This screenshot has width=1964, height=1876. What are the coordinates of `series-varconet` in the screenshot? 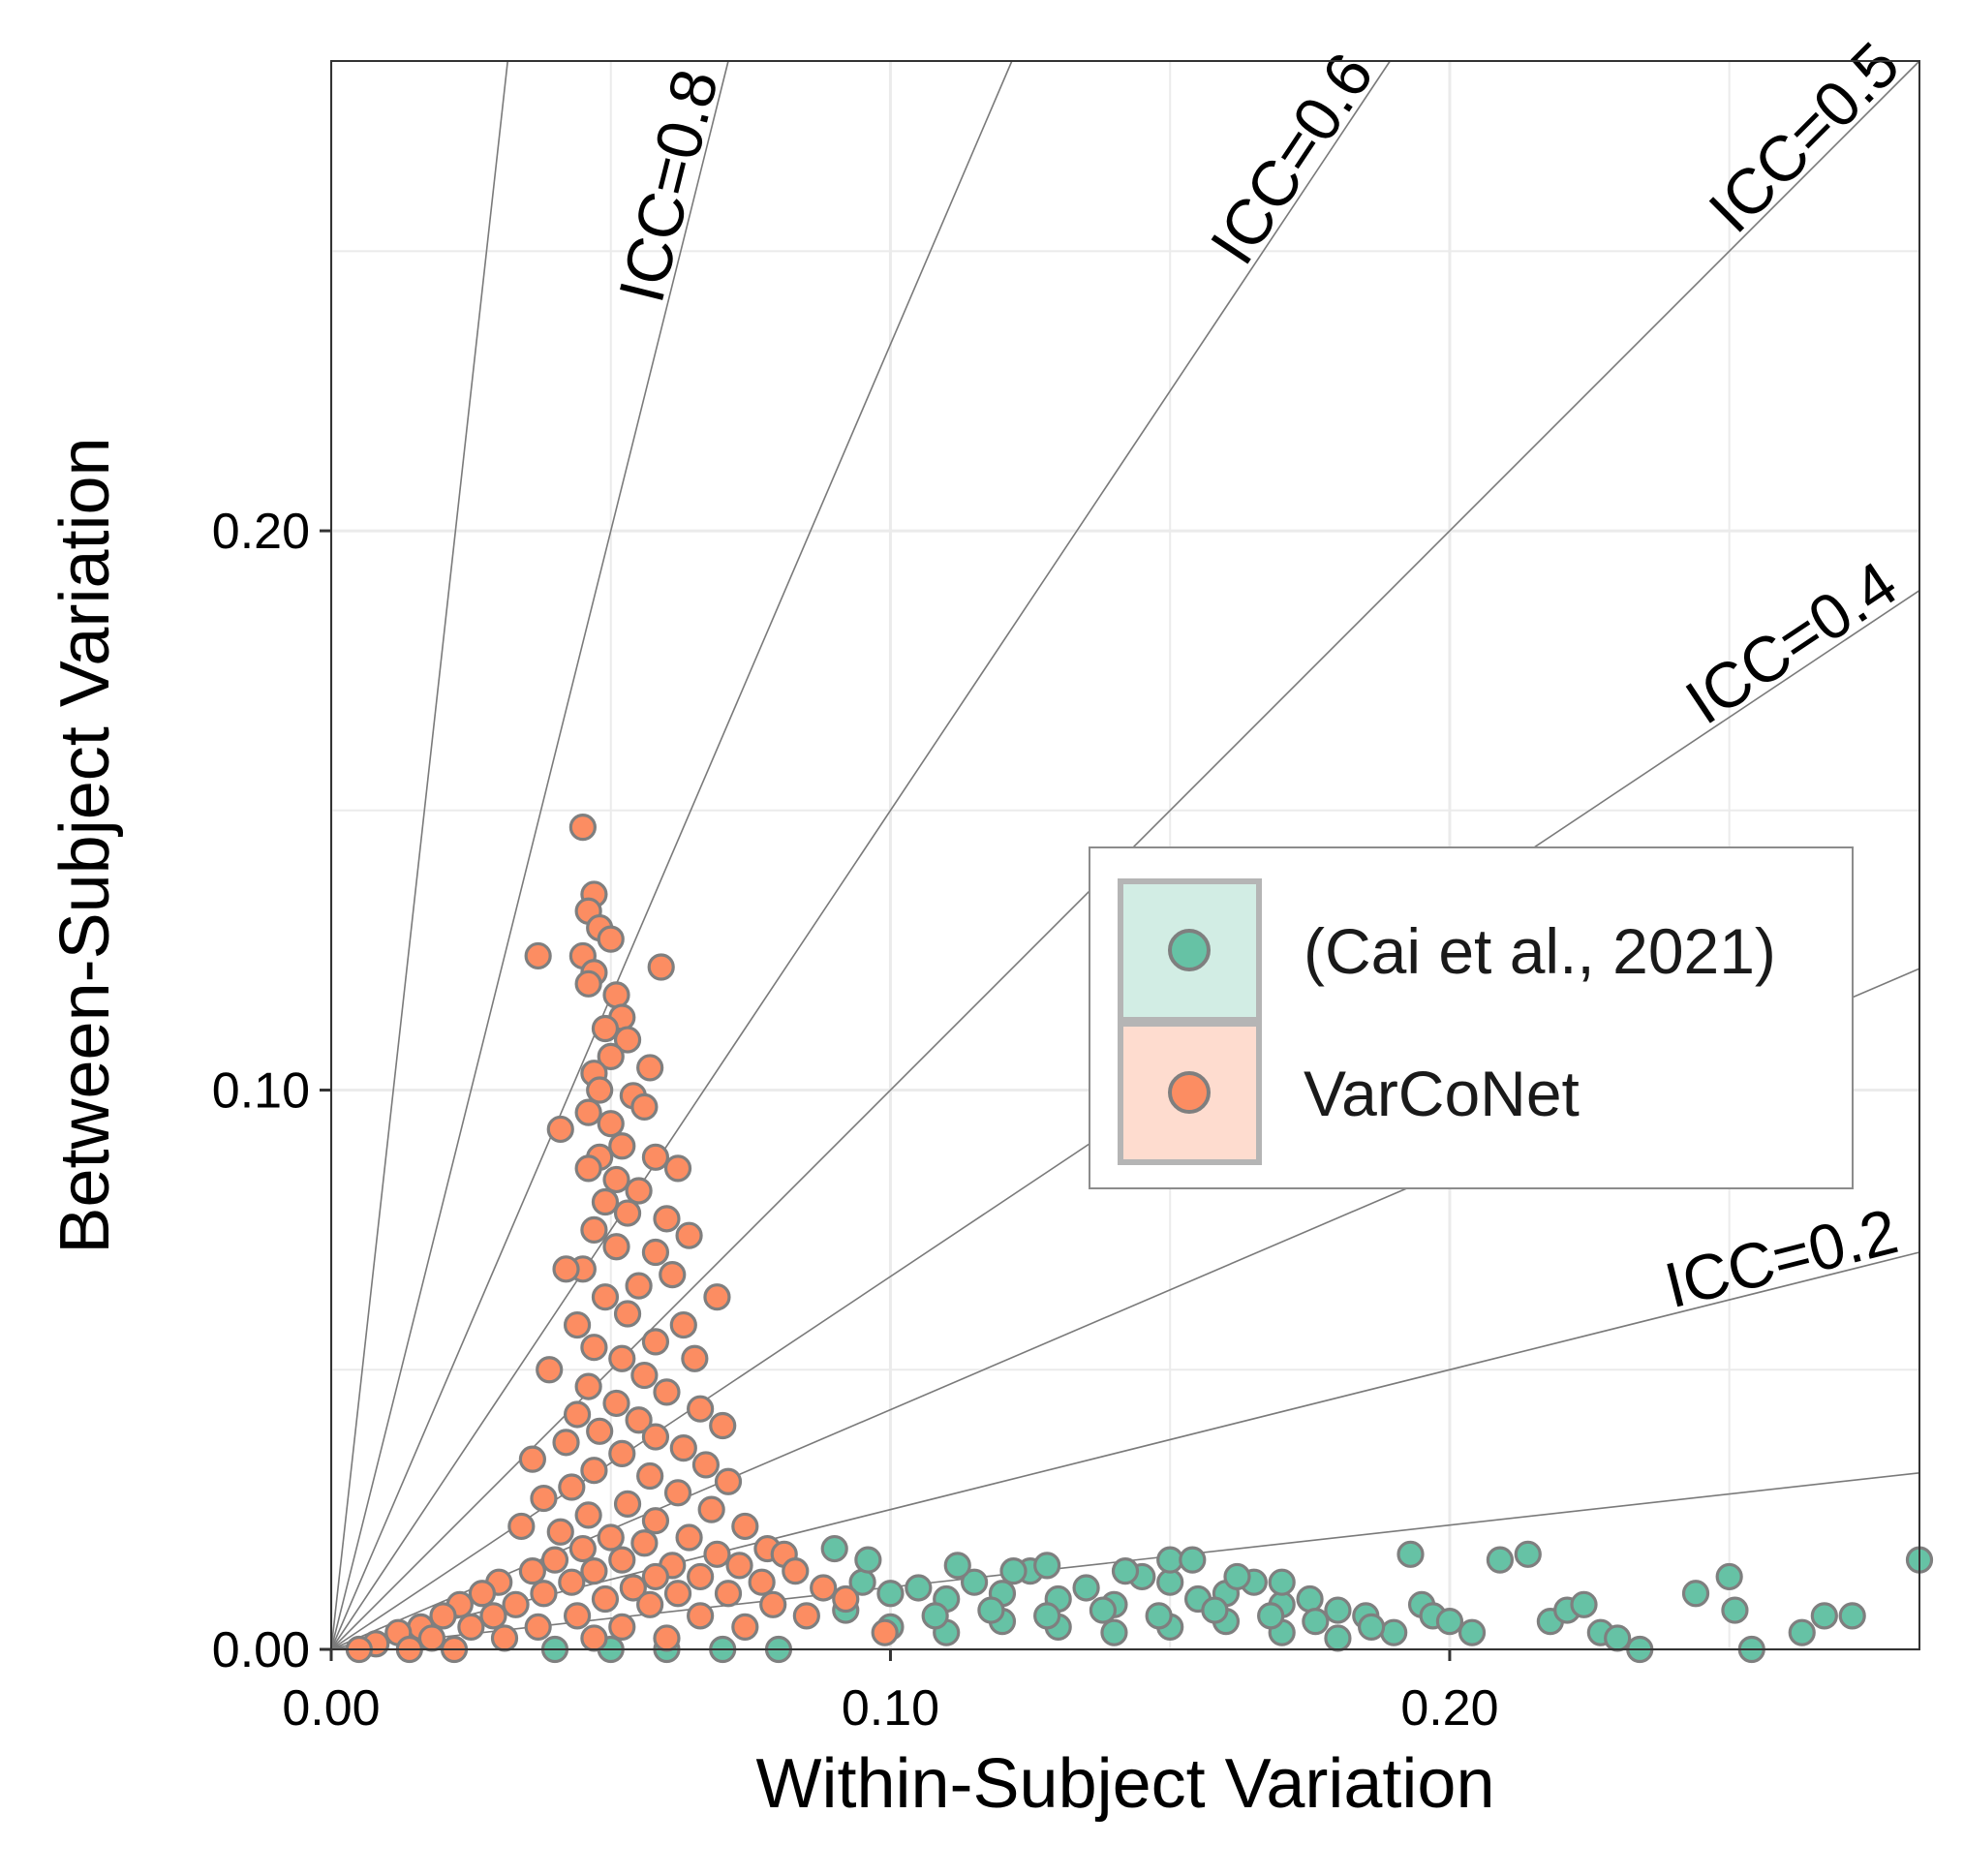 It's located at (622, 1239).